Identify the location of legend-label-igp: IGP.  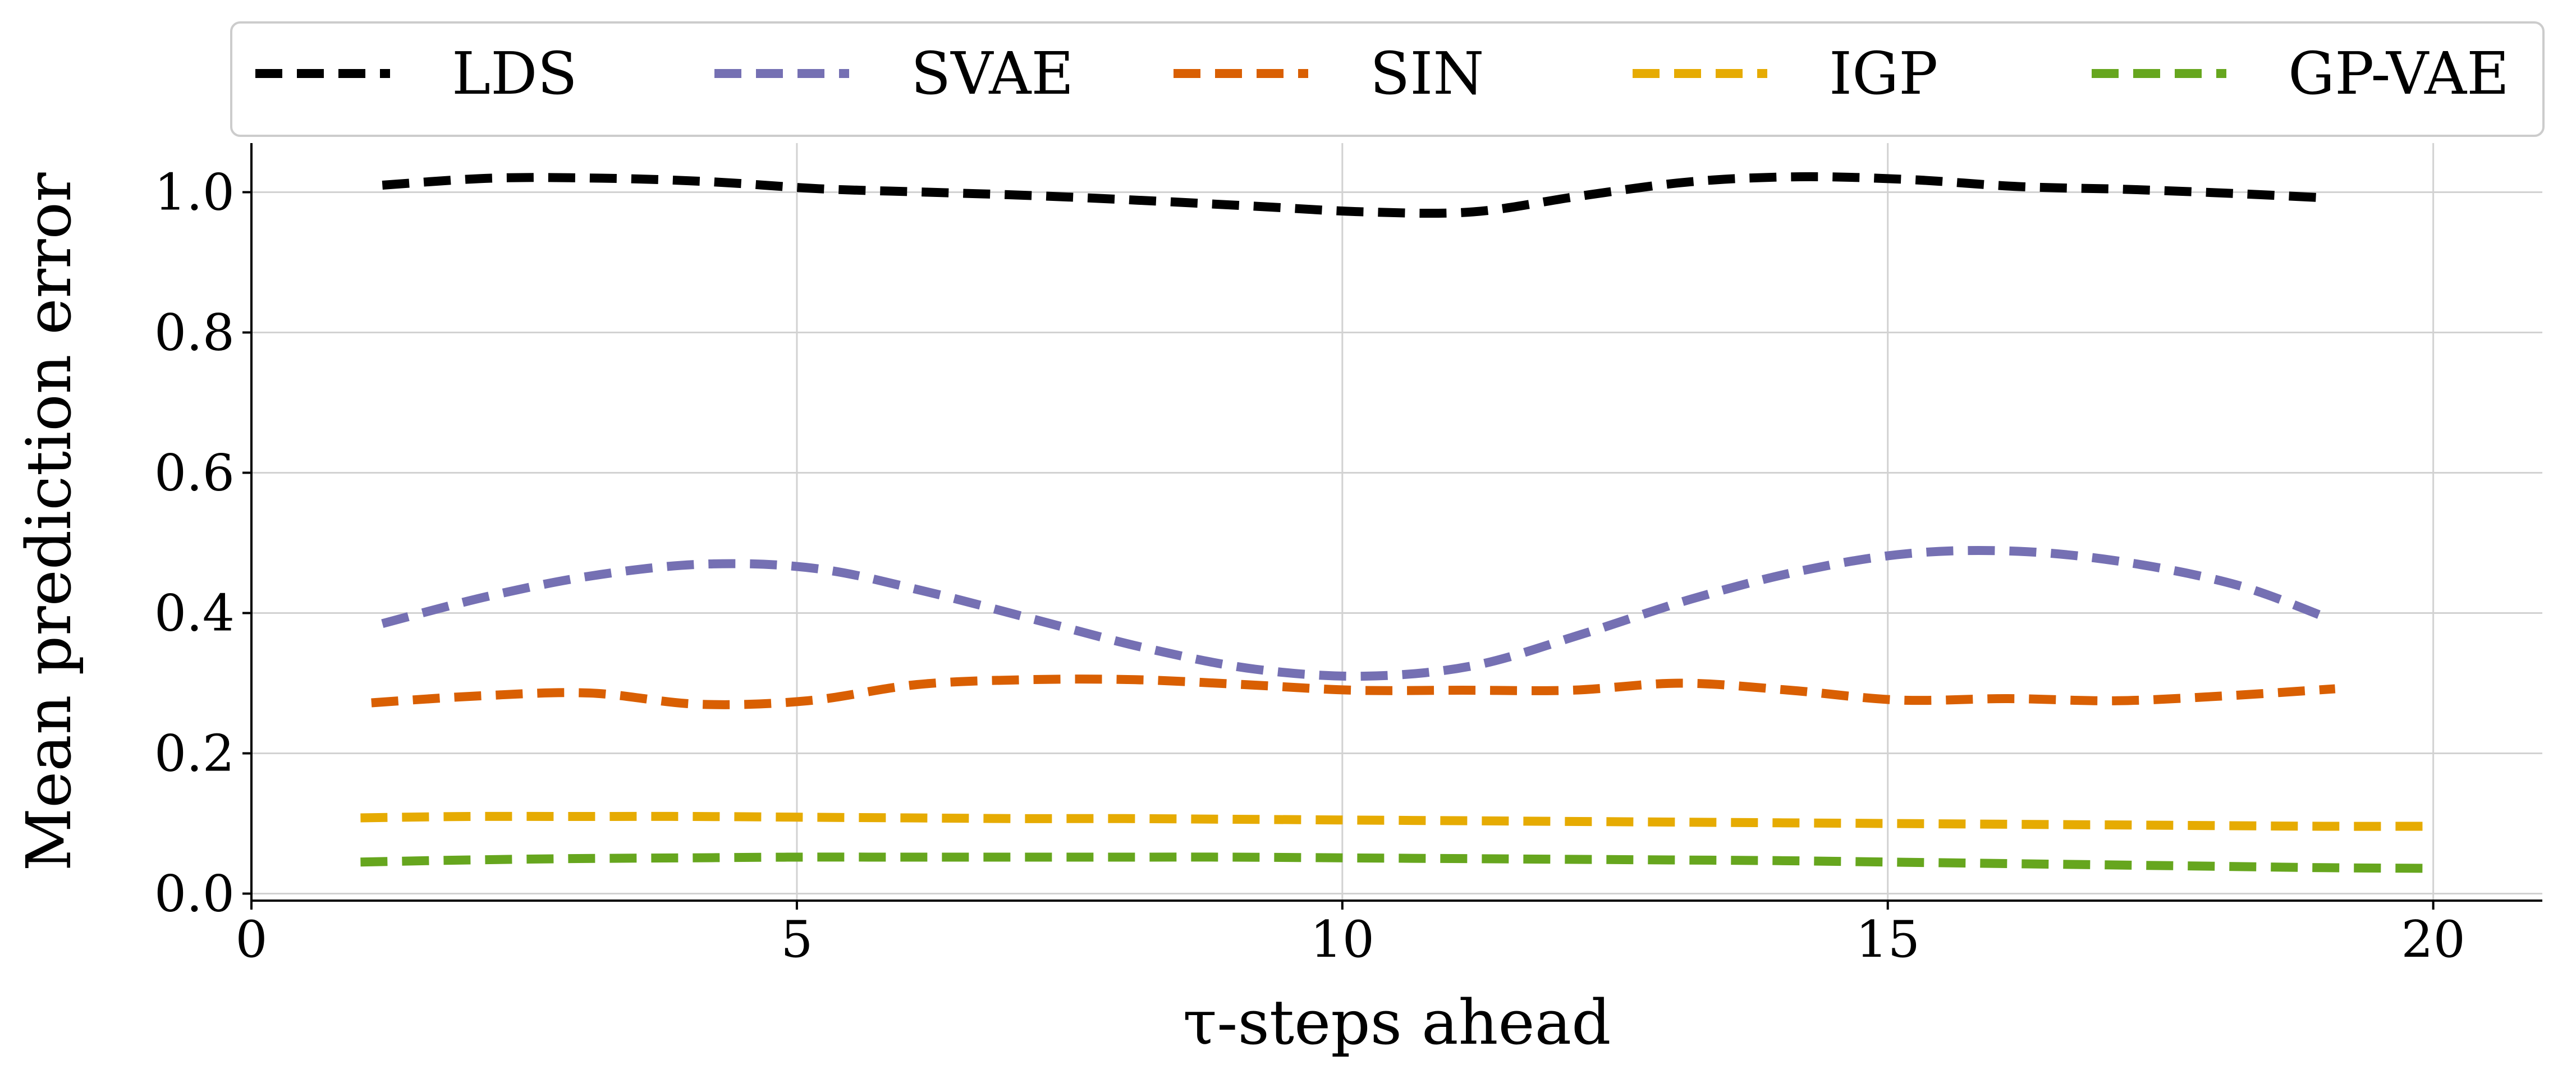
(1883, 73).